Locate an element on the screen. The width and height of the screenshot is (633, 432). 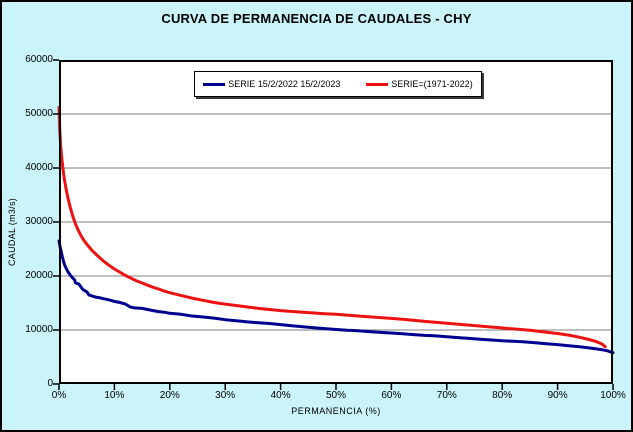
y-tick-label: 50000 is located at coordinates (39, 113).